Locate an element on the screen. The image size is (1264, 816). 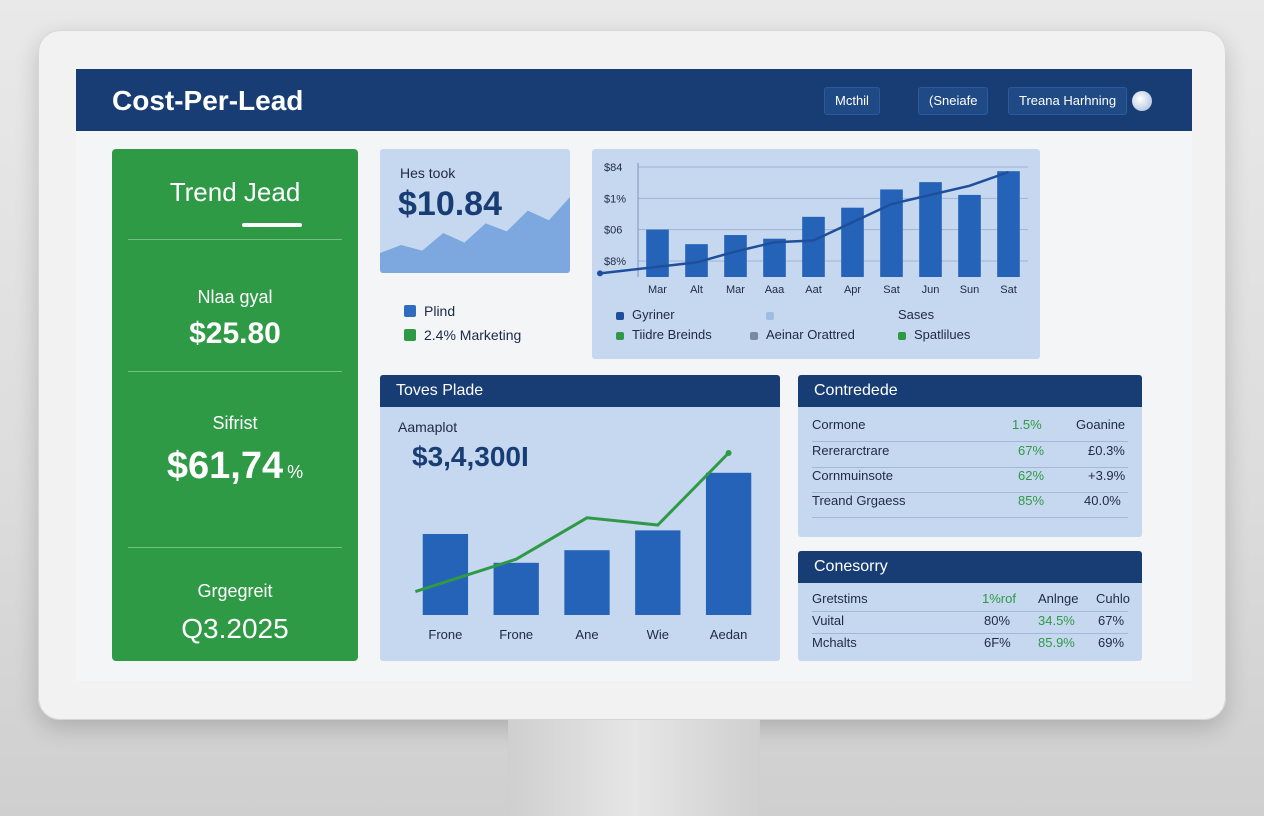
y-tick-label: $8% is located at coordinates (615, 262).